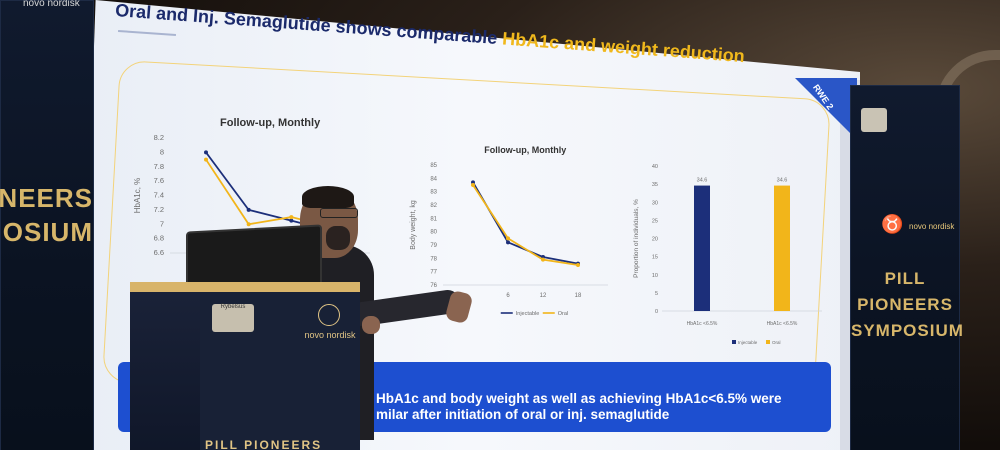 Image resolution: width=1000 pixels, height=450 pixels. What do you see at coordinates (578, 296) in the screenshot?
I see `x-tick-label: 18` at bounding box center [578, 296].